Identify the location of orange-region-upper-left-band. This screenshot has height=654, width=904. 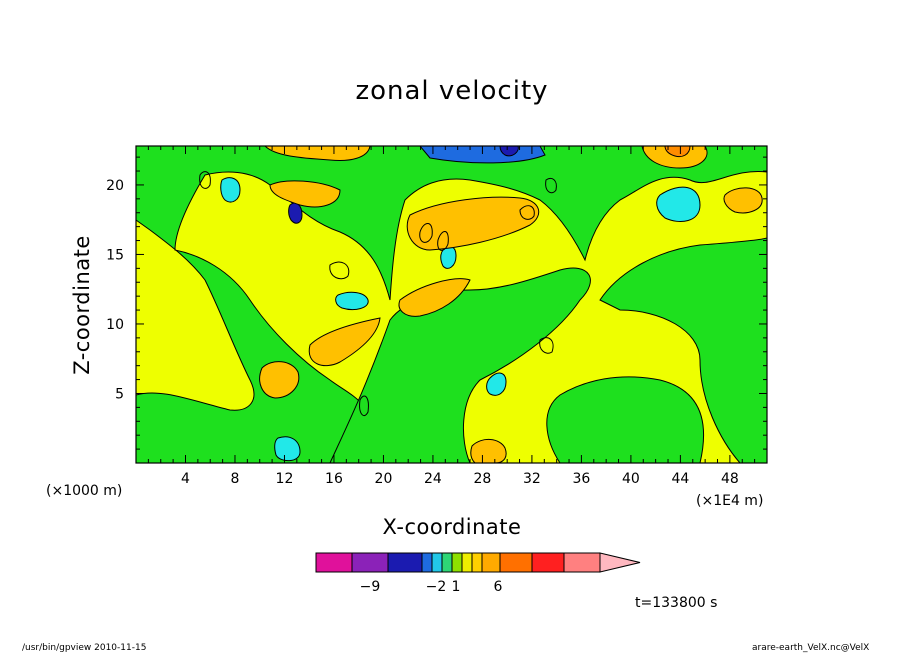
(305, 194).